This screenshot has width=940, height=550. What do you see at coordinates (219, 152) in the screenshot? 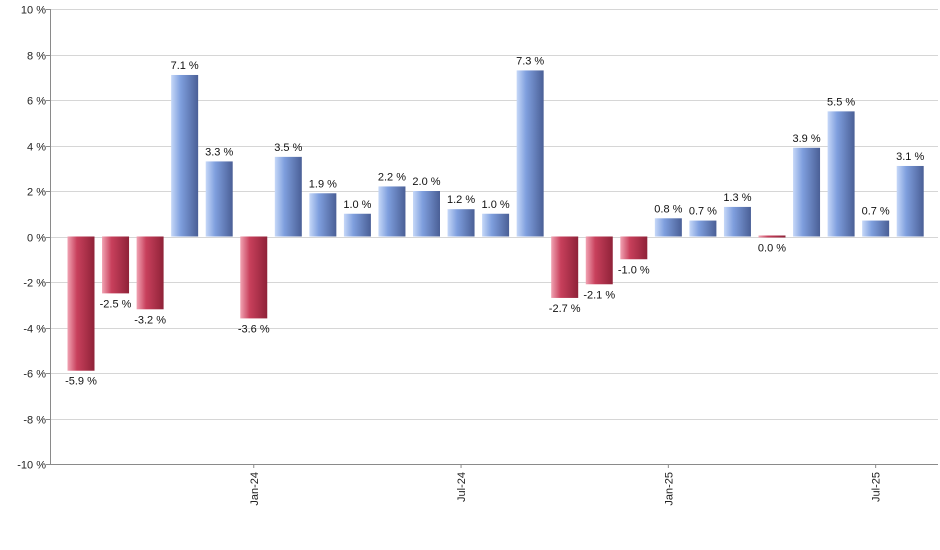
I see `data-label-2023-12: 3.3 %` at bounding box center [219, 152].